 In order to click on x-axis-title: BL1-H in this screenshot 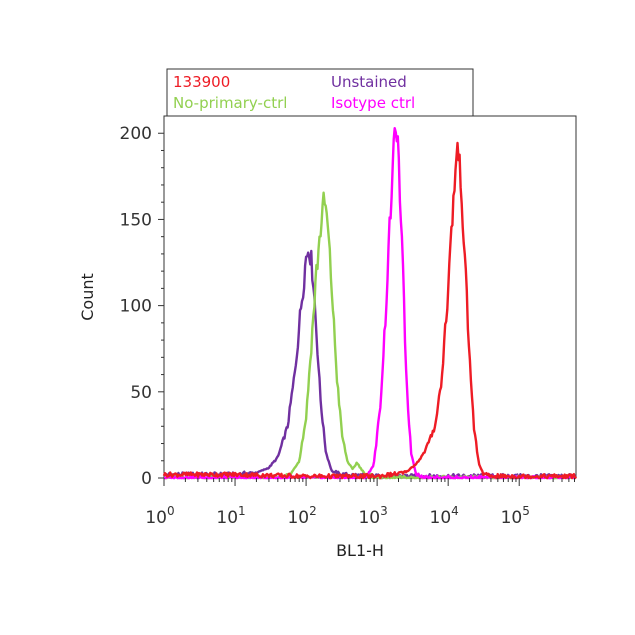, I will do `click(360, 550)`.